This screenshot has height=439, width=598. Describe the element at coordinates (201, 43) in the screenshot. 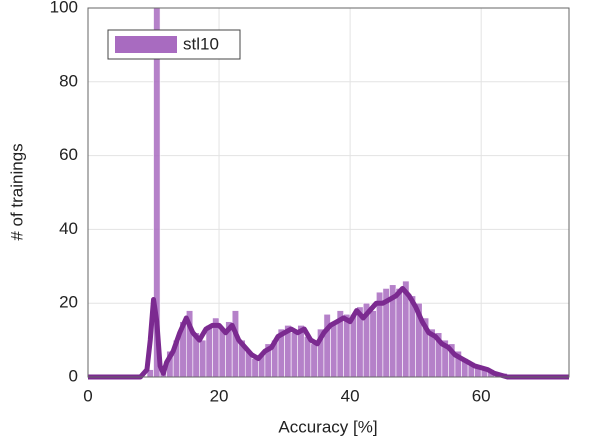

I see `legend-label: stl10` at that location.